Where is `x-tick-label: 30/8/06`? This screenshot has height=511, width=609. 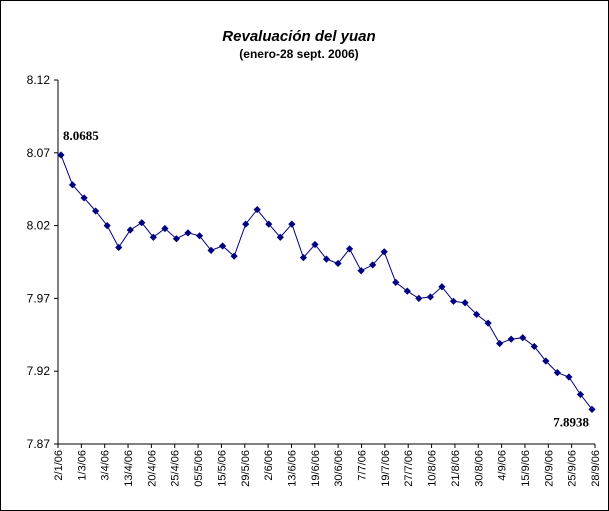 x-tick-label: 30/8/06 is located at coordinates (479, 468).